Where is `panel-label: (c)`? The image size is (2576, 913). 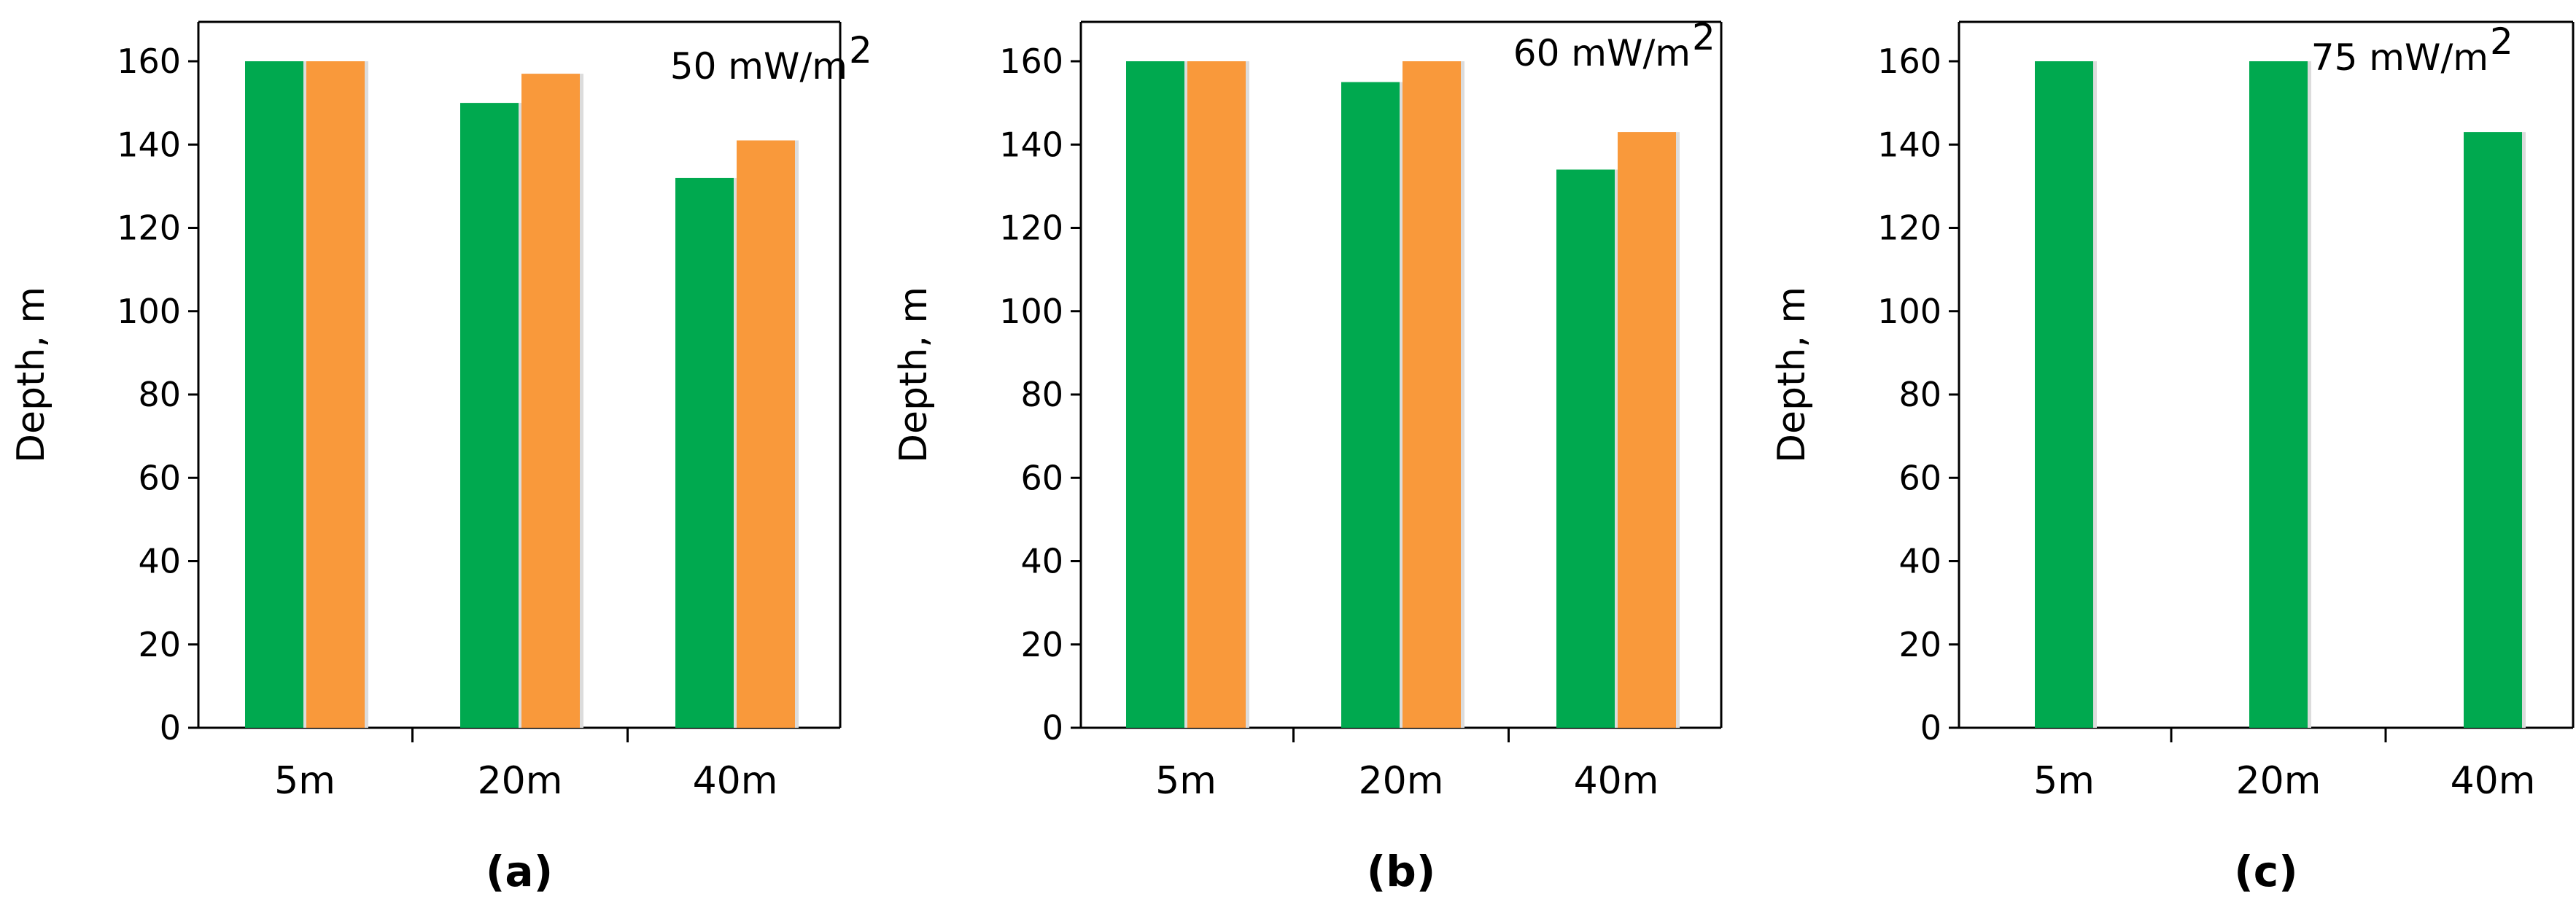
panel-label: (c) is located at coordinates (2266, 871).